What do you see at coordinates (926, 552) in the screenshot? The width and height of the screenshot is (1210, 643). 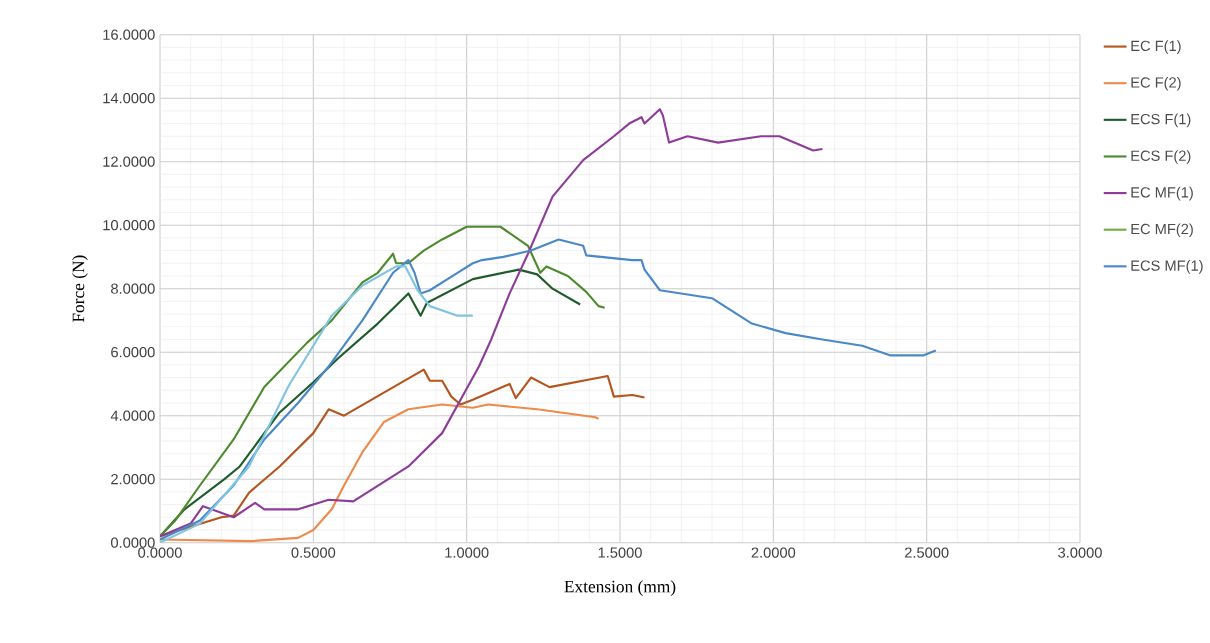 I see `x-tick-label: 2.5000` at bounding box center [926, 552].